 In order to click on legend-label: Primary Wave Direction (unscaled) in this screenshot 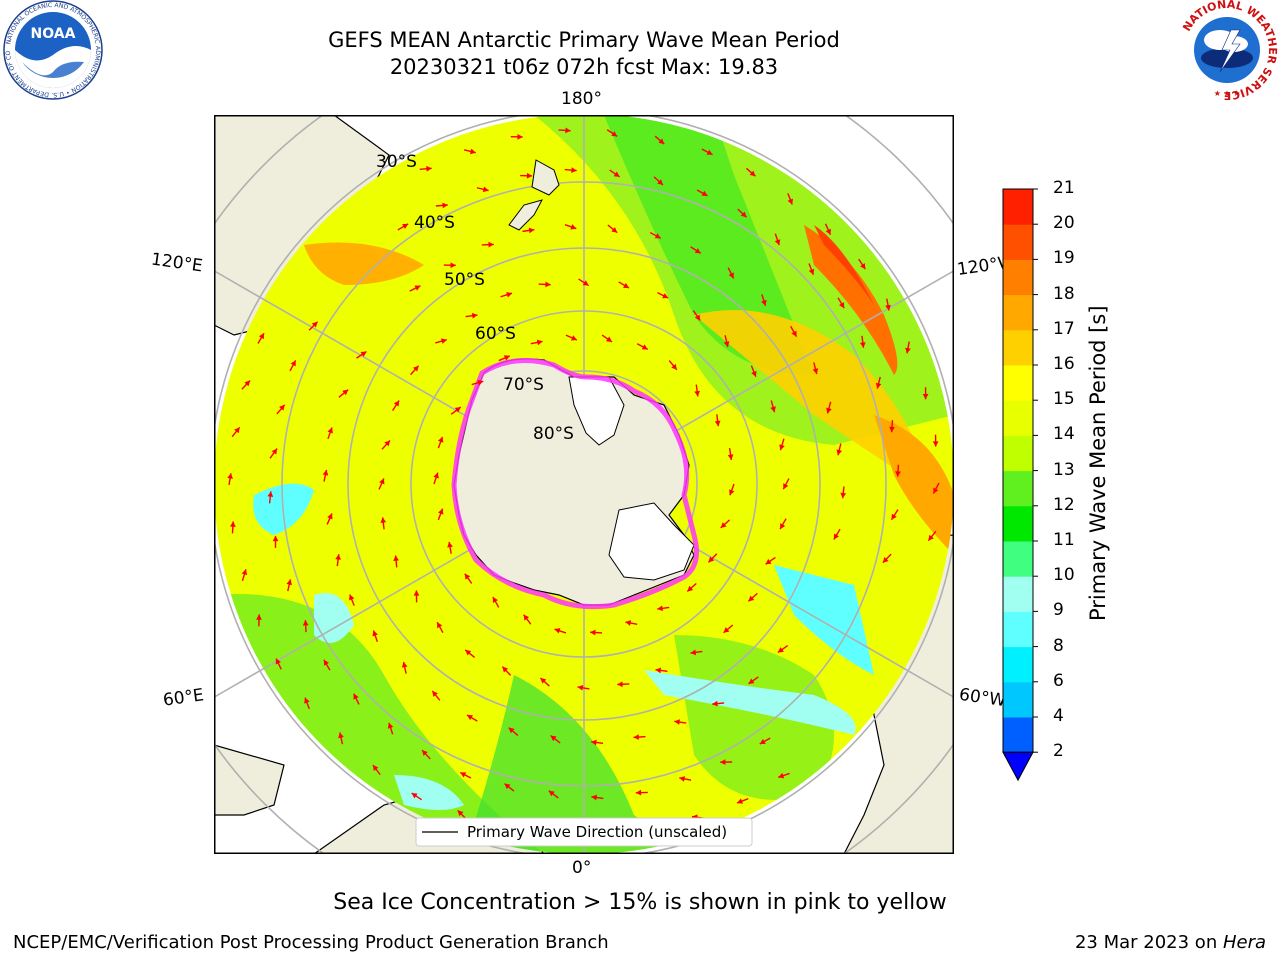, I will do `click(597, 832)`.